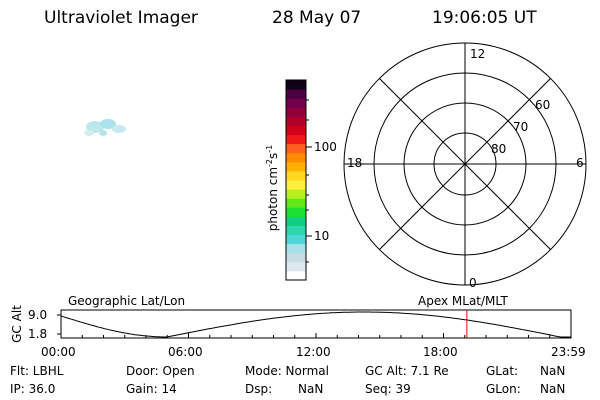 The image size is (600, 400). I want to click on info-glat-value: NaN, so click(553, 371).